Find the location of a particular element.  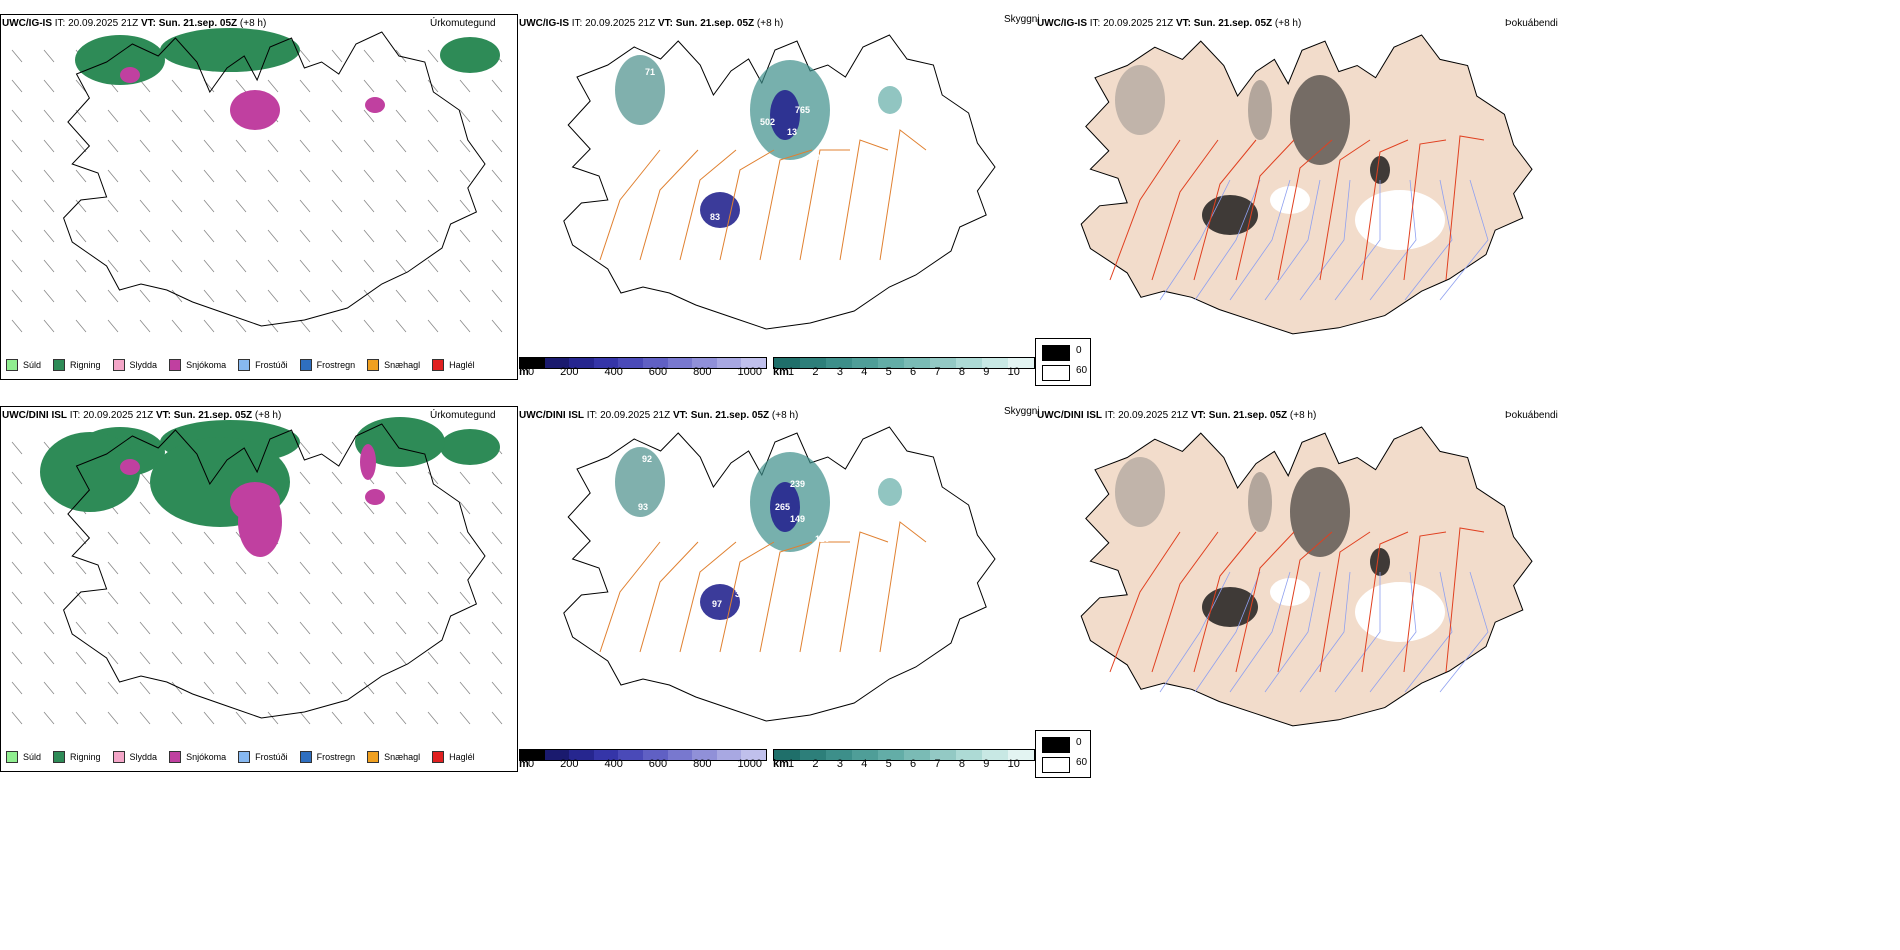

legend-item: Snjókoma is located at coordinates (197, 365).